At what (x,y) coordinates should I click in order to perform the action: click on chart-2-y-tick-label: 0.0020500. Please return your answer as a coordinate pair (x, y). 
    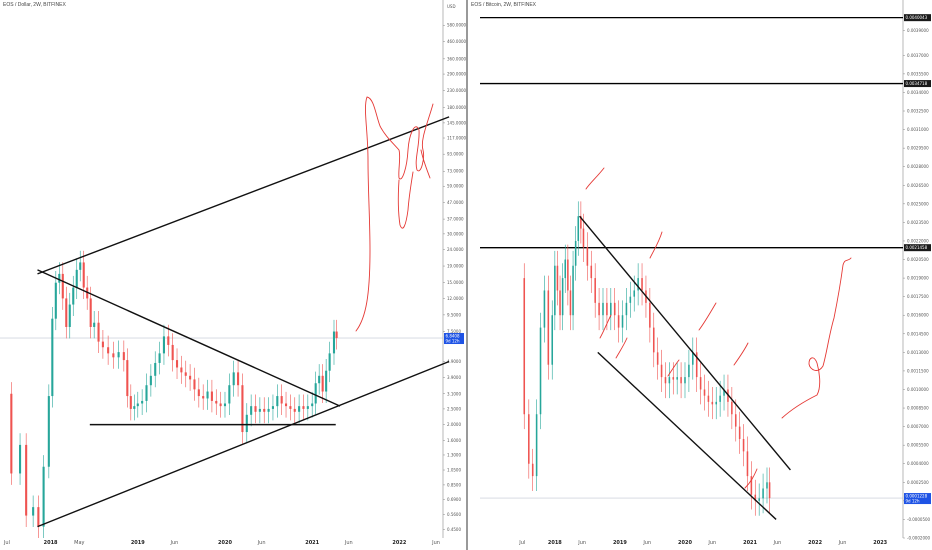
    Looking at the image, I should click on (918, 259).